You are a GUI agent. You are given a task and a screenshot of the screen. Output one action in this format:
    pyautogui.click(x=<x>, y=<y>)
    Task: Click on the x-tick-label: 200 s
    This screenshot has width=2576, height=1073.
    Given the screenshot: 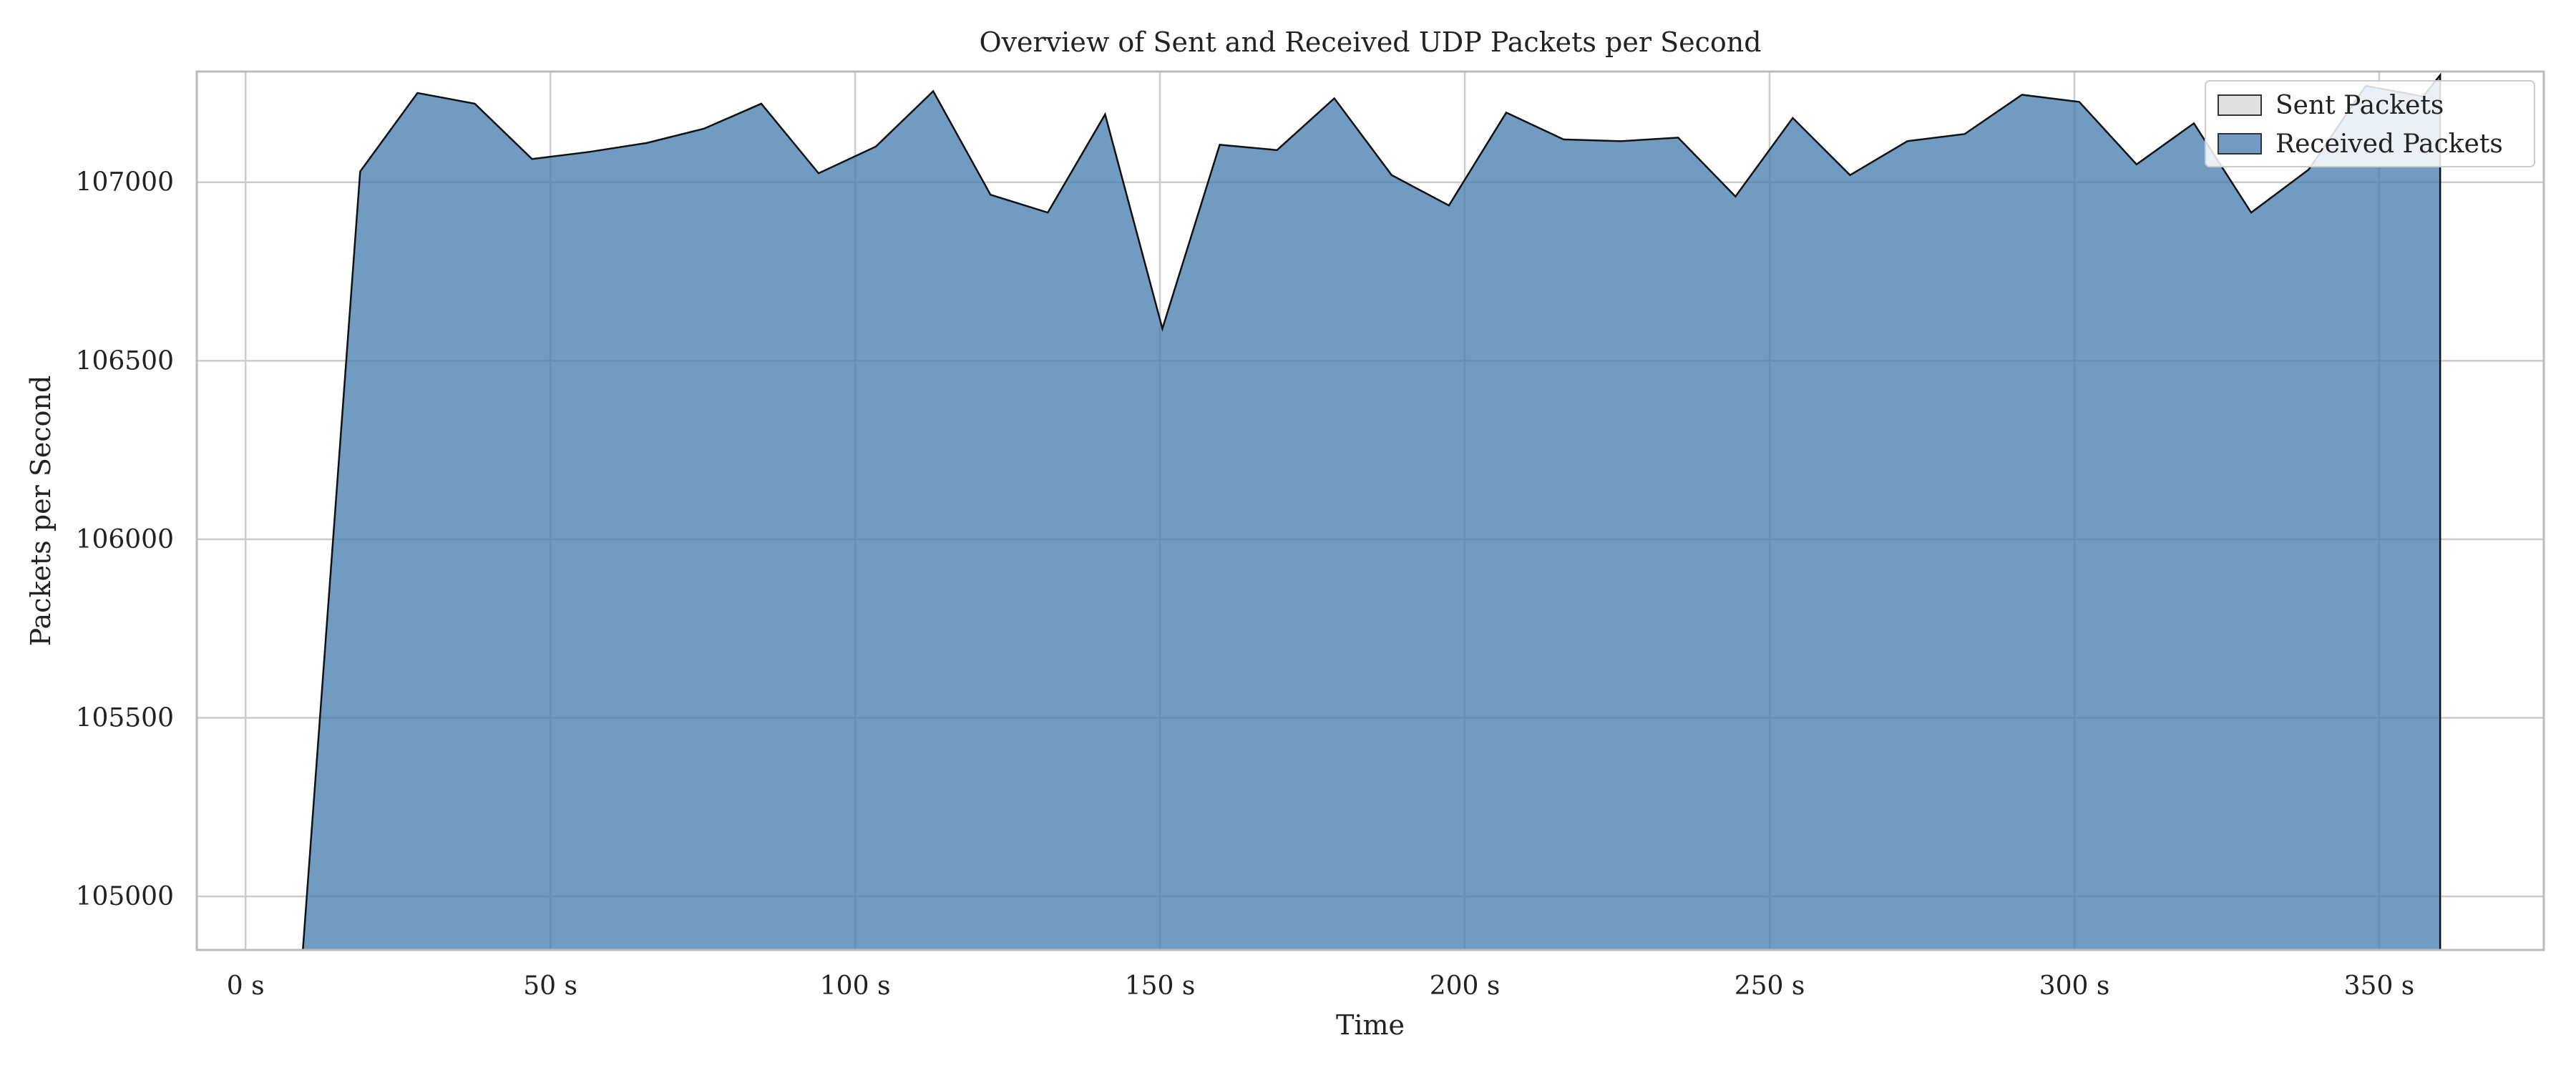 What is the action you would take?
    pyautogui.click(x=1465, y=986)
    